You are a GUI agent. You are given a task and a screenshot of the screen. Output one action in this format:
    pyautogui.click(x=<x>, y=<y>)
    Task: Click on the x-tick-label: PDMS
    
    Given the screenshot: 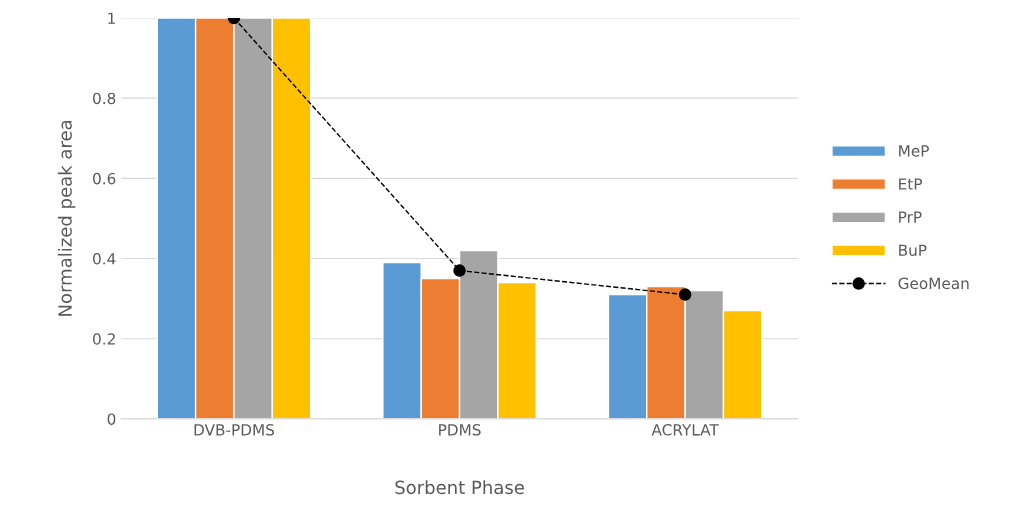 What is the action you would take?
    pyautogui.click(x=460, y=430)
    